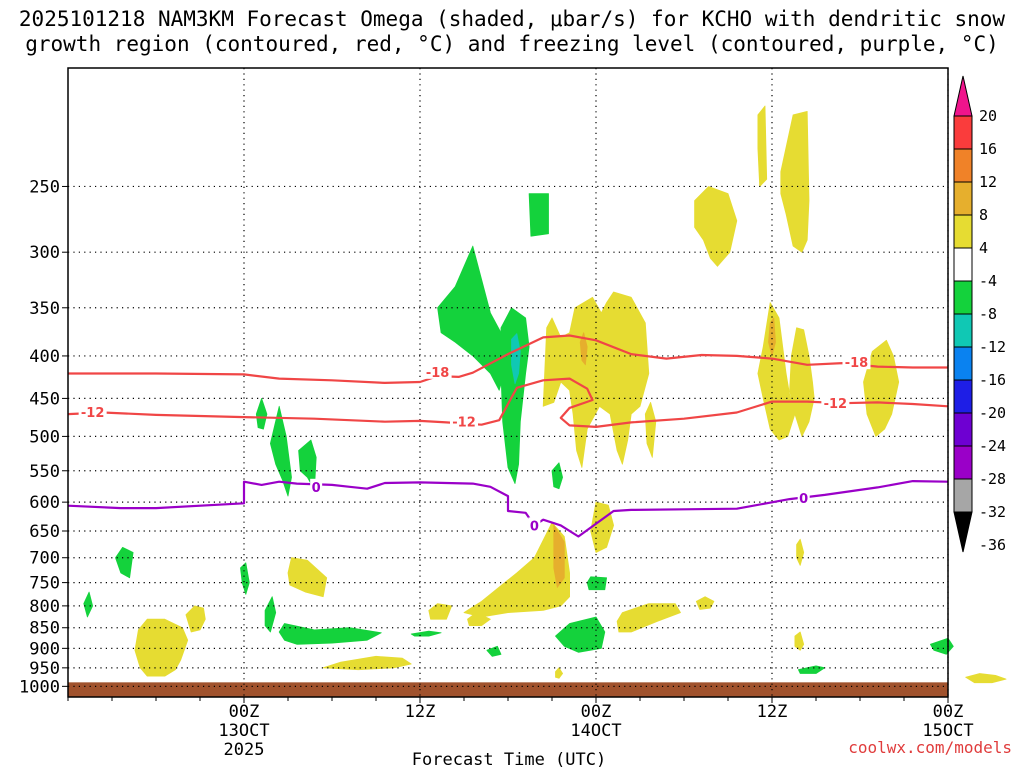 The width and height of the screenshot is (1024, 768). Describe the element at coordinates (947, 731) in the screenshot. I see `x-tick-date: 15OCT` at that location.